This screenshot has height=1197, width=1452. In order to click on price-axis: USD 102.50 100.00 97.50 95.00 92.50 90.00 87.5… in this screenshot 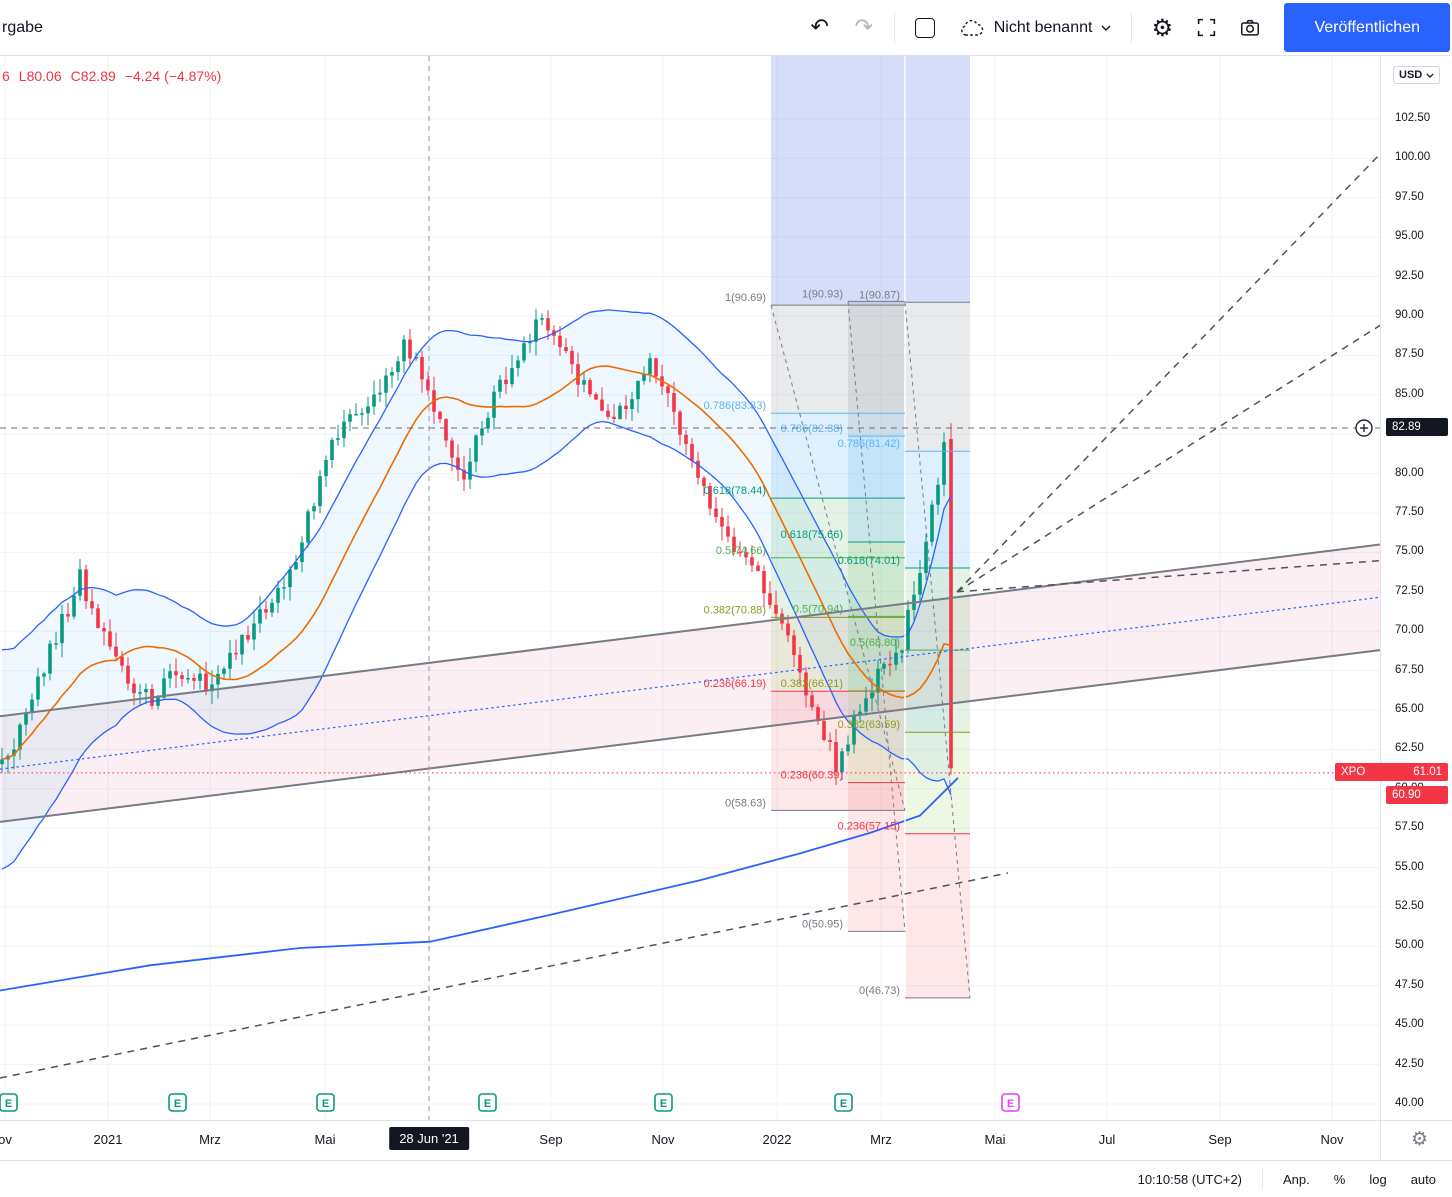, I will do `click(1393, 588)`.